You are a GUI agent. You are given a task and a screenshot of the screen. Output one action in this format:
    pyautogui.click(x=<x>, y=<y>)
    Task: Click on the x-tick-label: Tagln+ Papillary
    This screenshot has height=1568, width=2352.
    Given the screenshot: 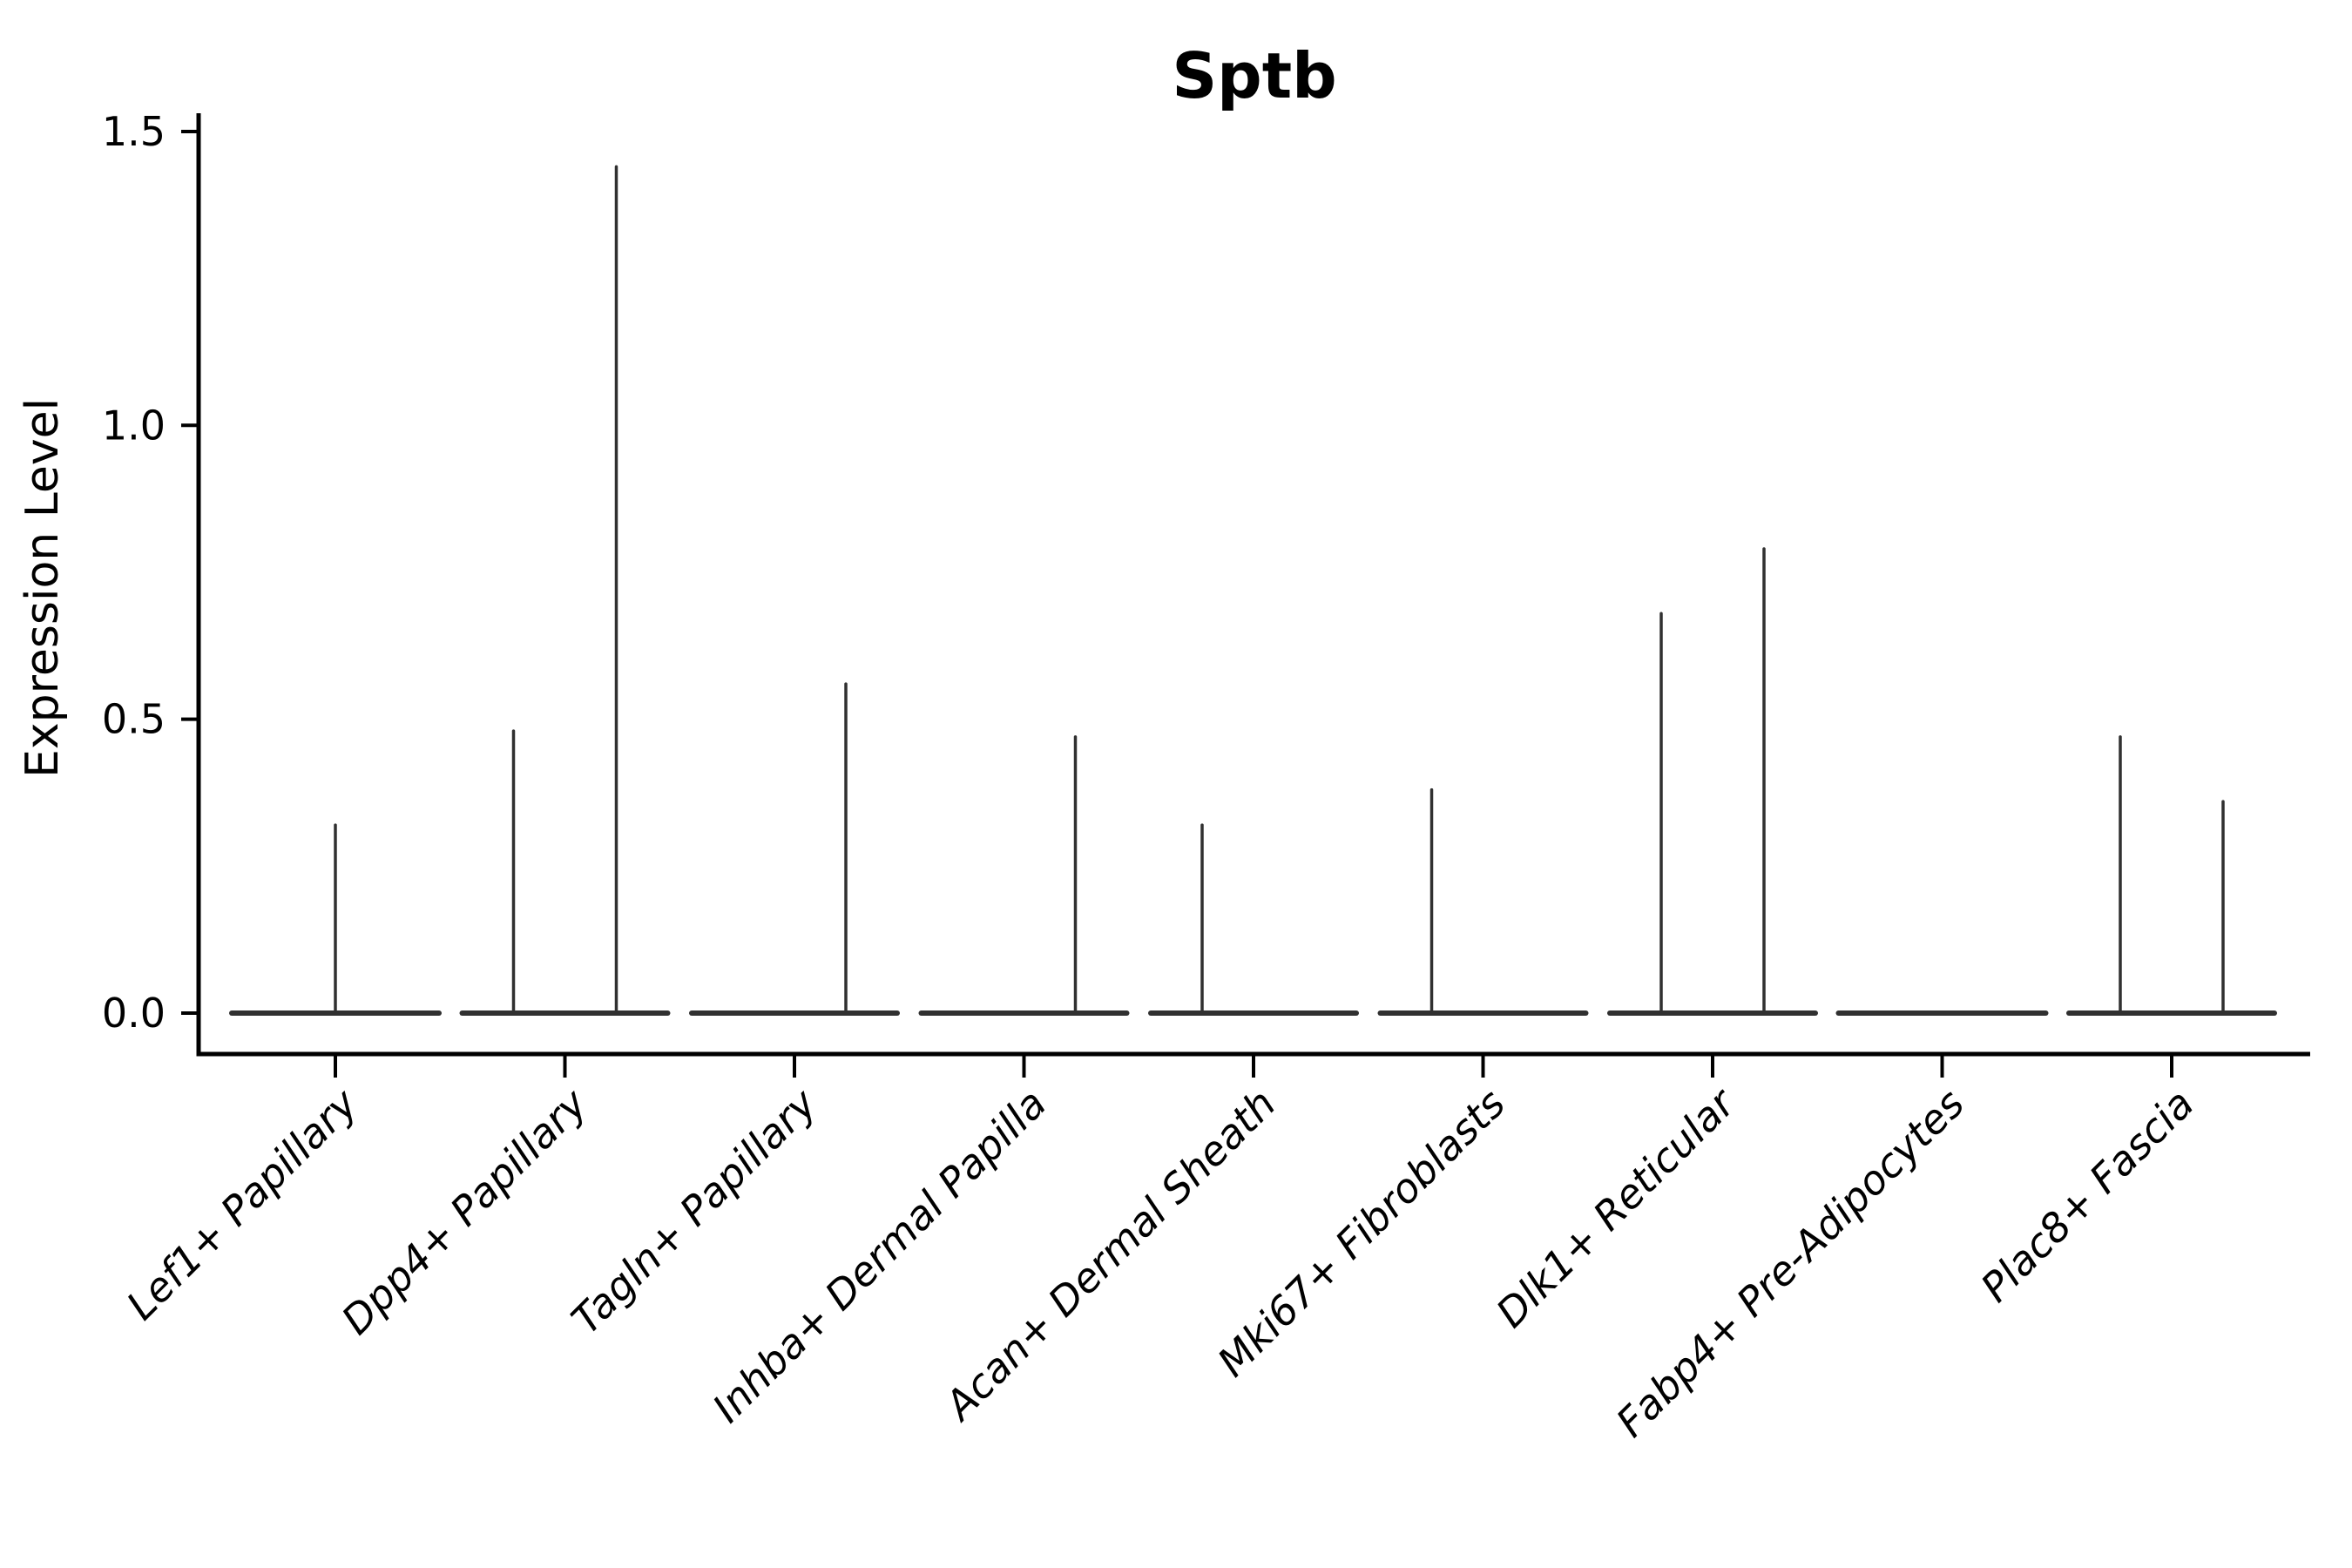 What is the action you would take?
    pyautogui.click(x=694, y=1211)
    